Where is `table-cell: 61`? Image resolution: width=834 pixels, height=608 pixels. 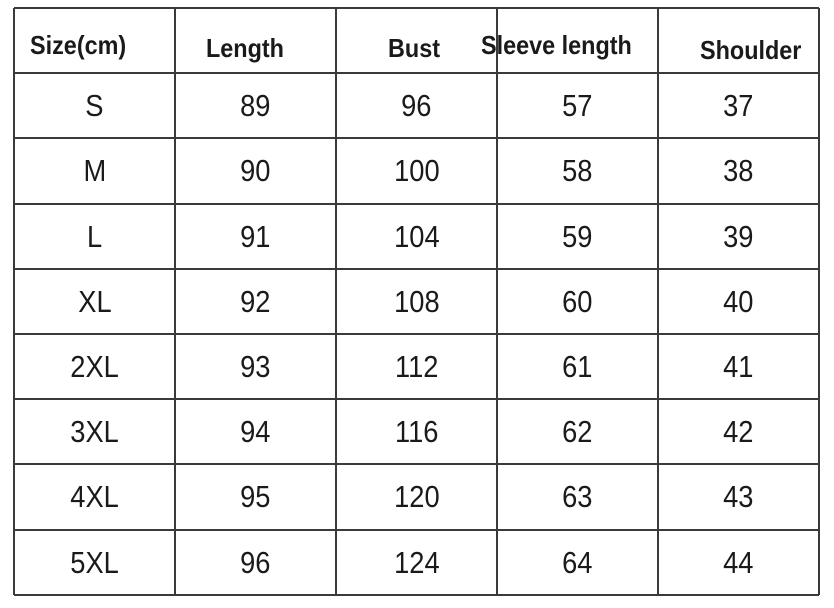
table-cell: 61 is located at coordinates (577, 366).